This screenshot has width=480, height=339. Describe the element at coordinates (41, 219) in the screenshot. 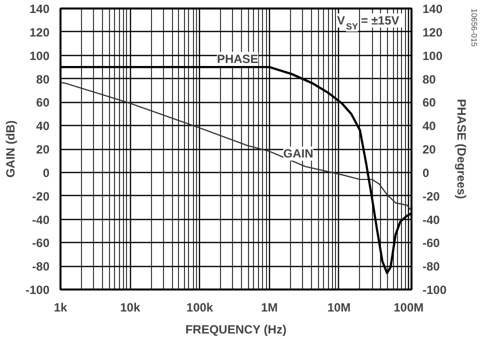

I see `y-tick-label: -40` at that location.